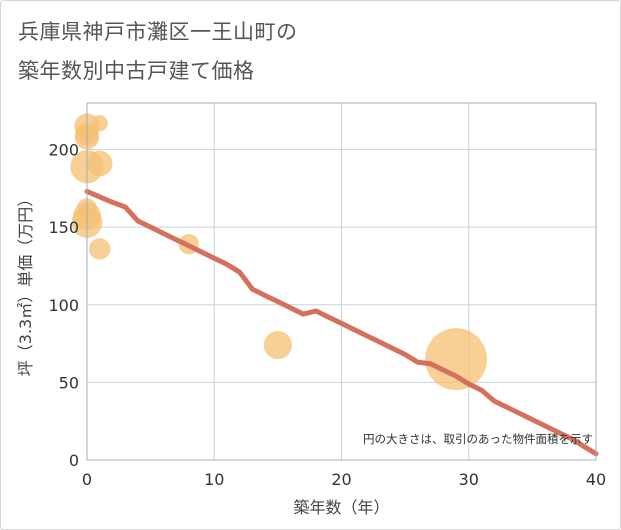 This screenshot has width=621, height=530. I want to click on y-tick-label: 100, so click(63, 305).